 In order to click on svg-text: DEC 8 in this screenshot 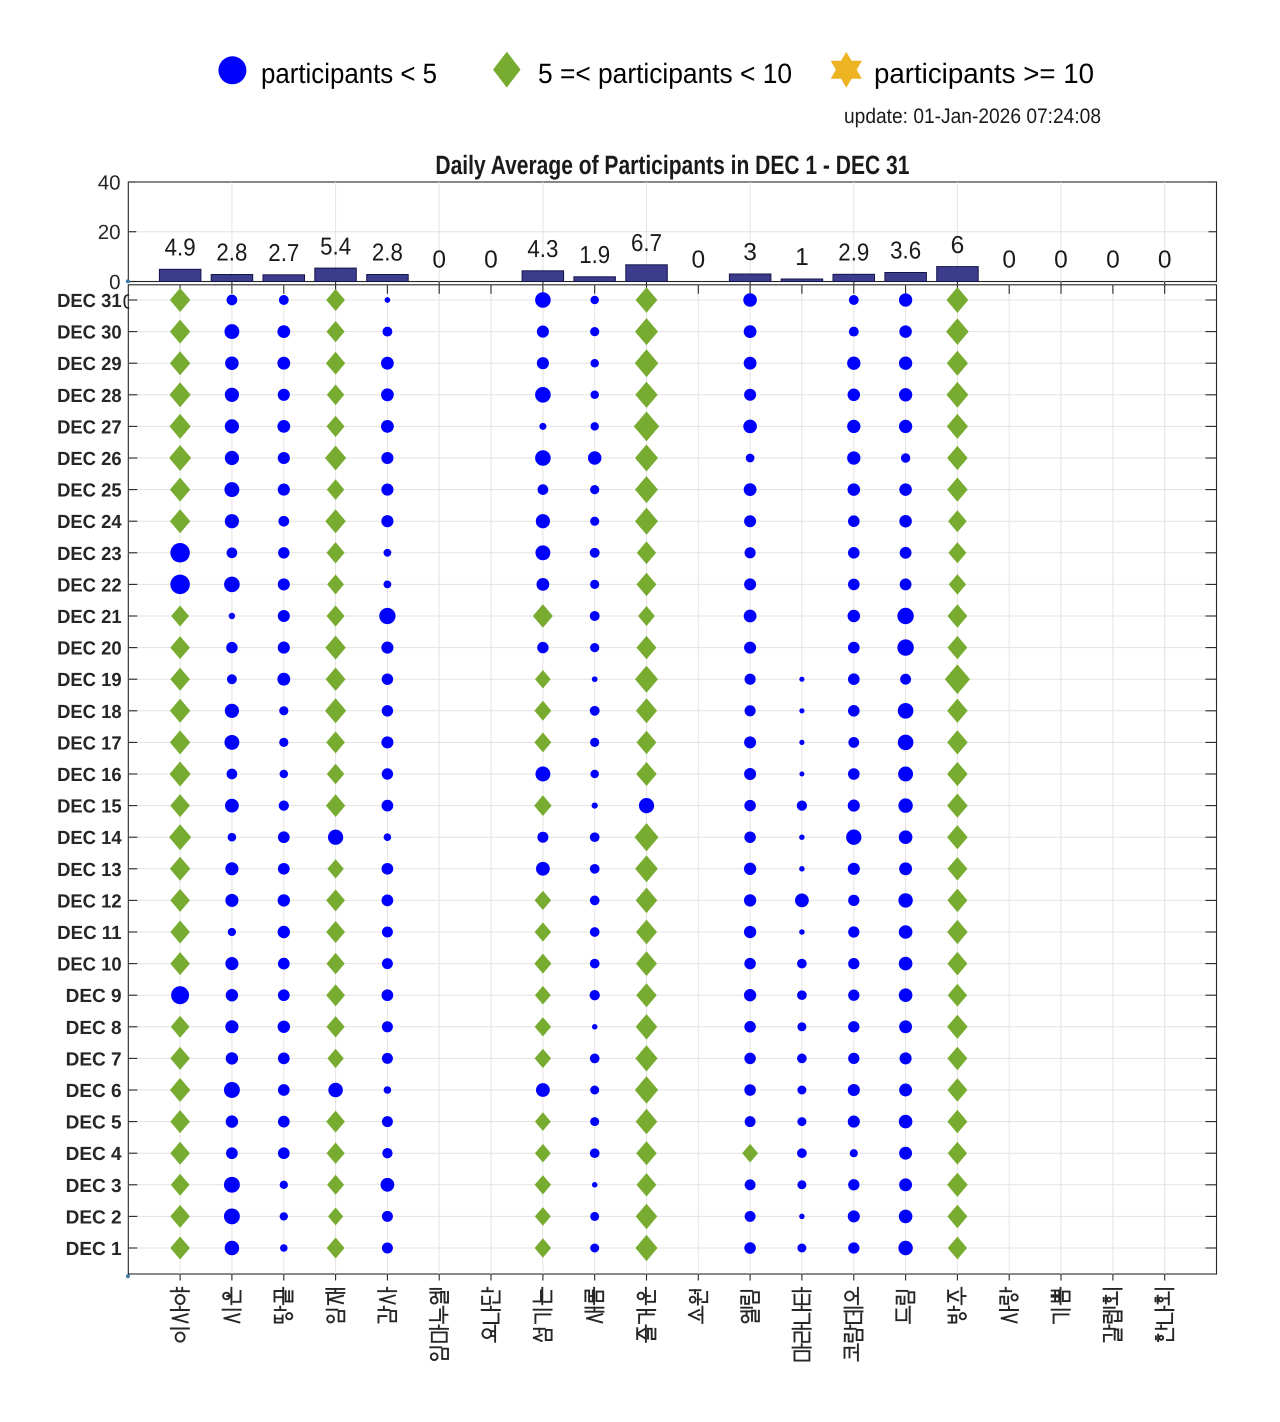, I will do `click(94, 1028)`.